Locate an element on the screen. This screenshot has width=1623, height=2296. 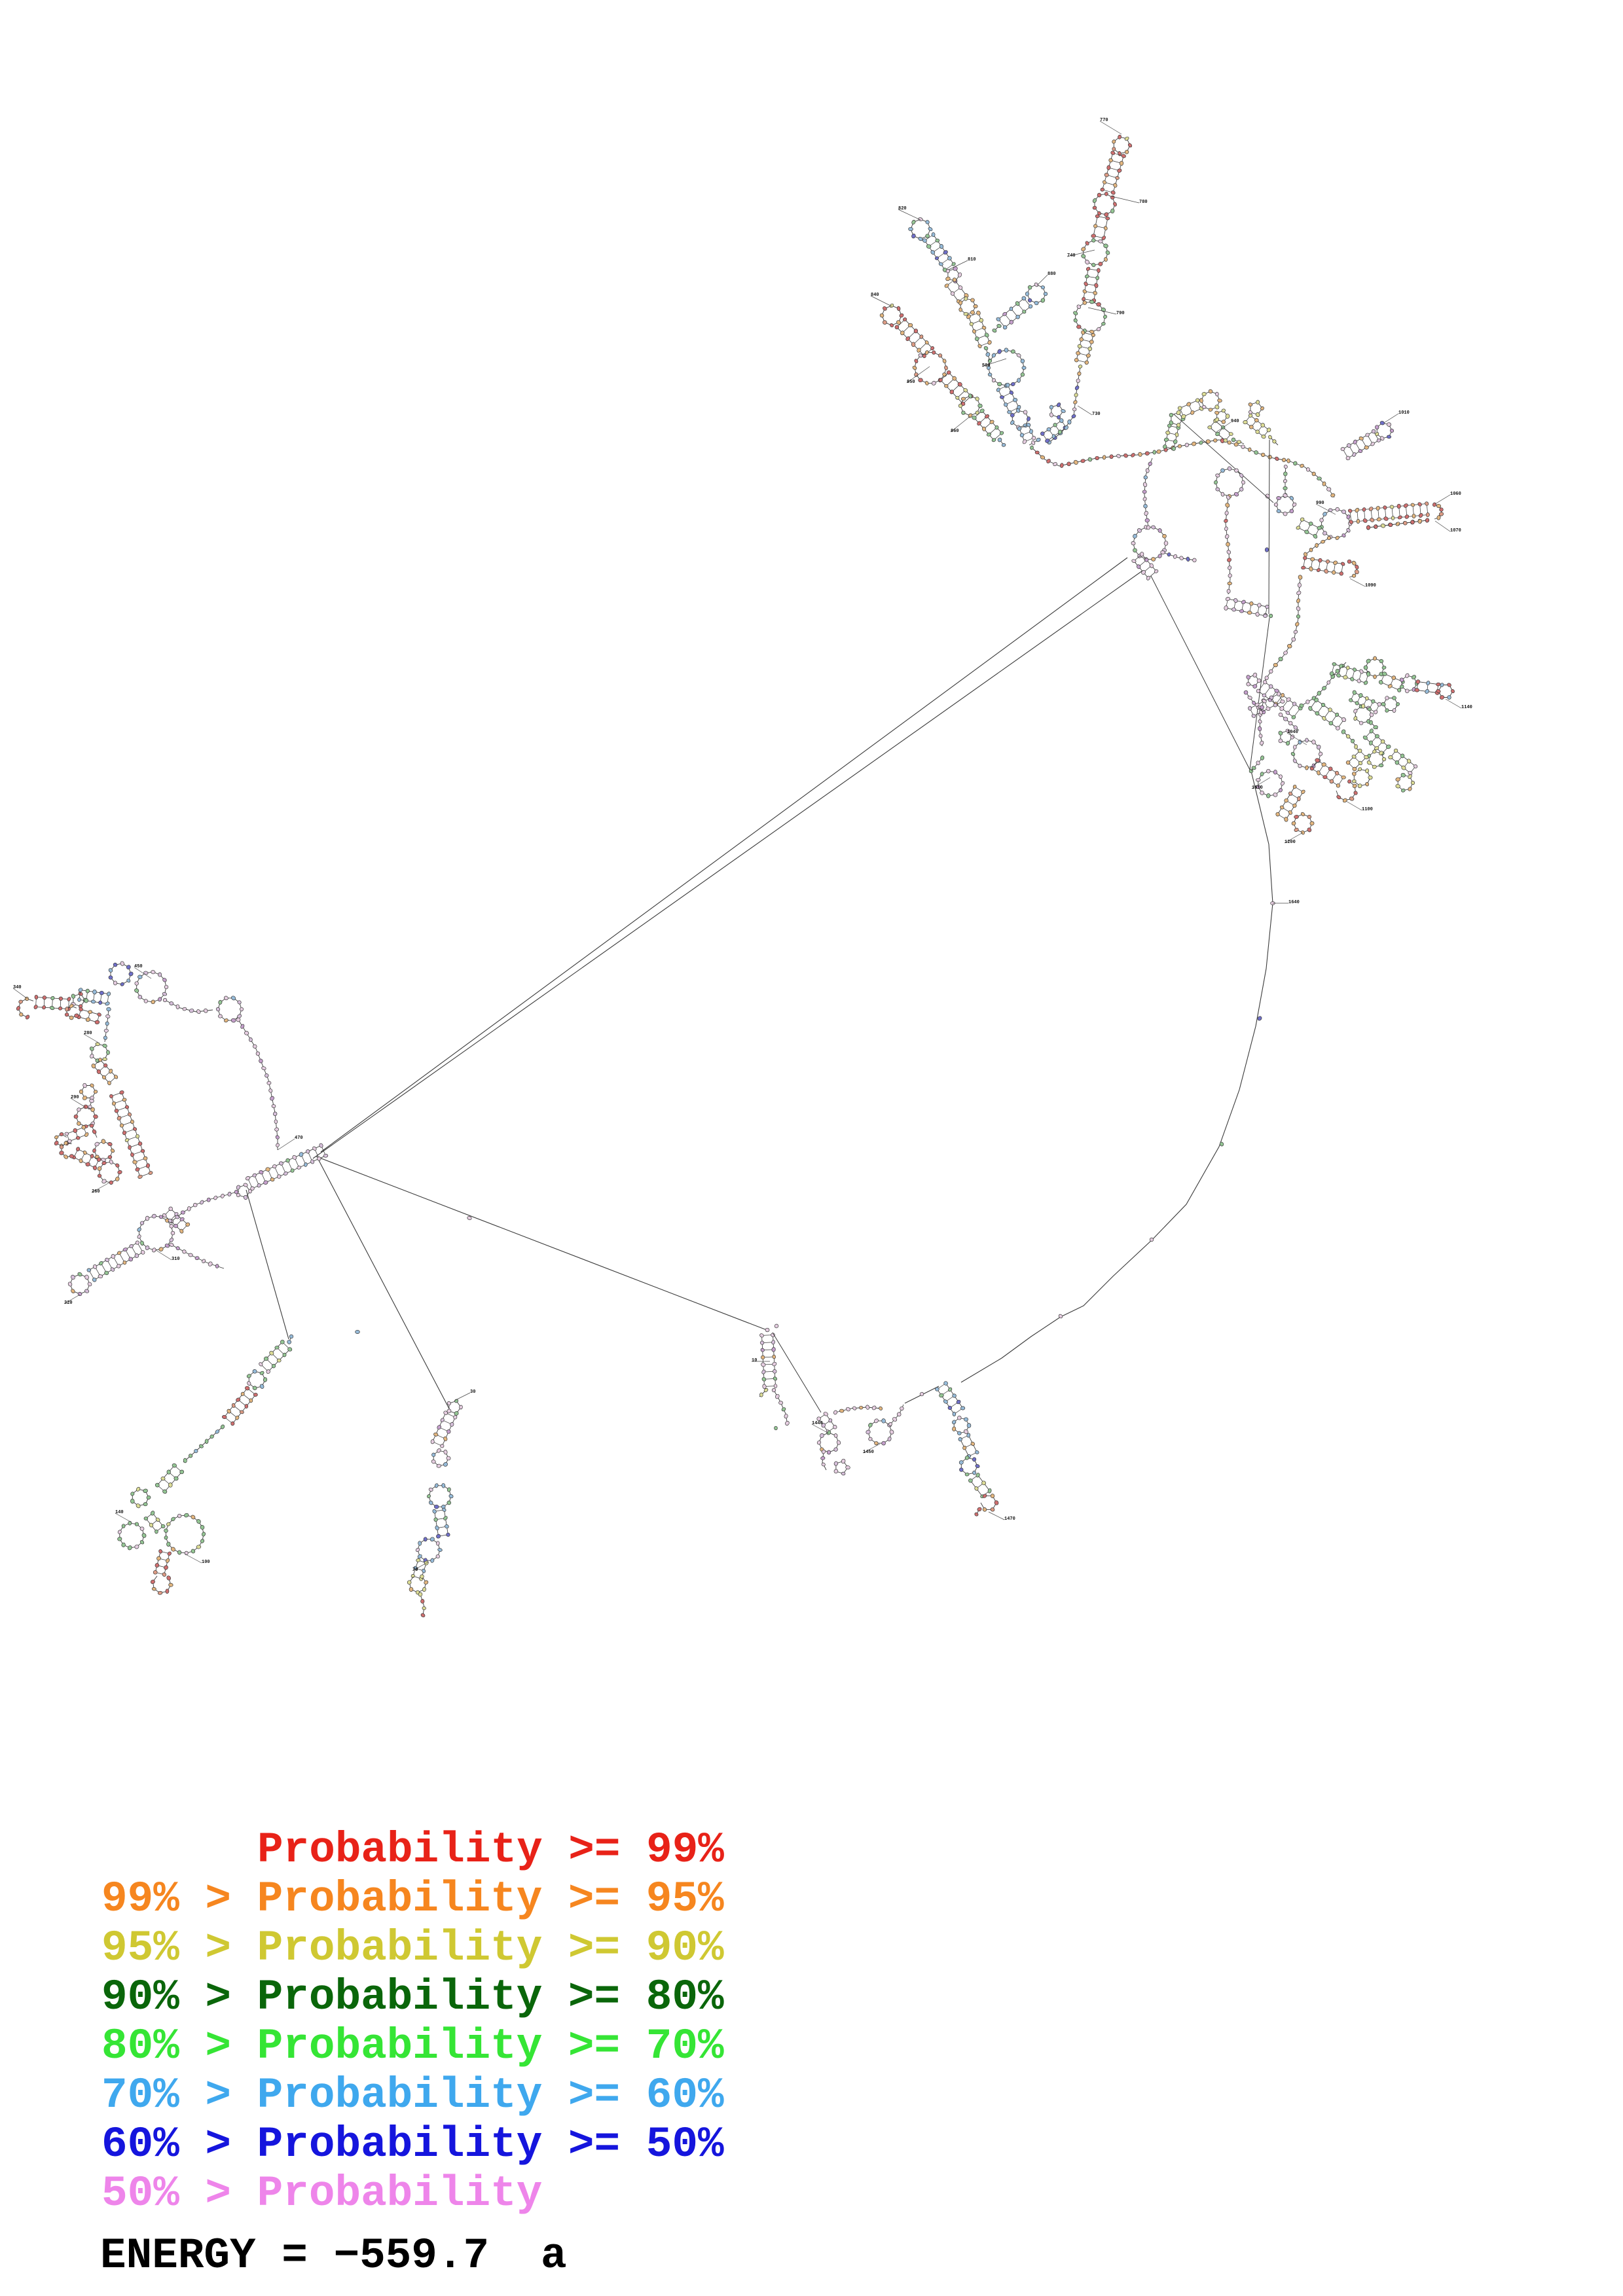
svg-text: 1100 is located at coordinates (1367, 809).